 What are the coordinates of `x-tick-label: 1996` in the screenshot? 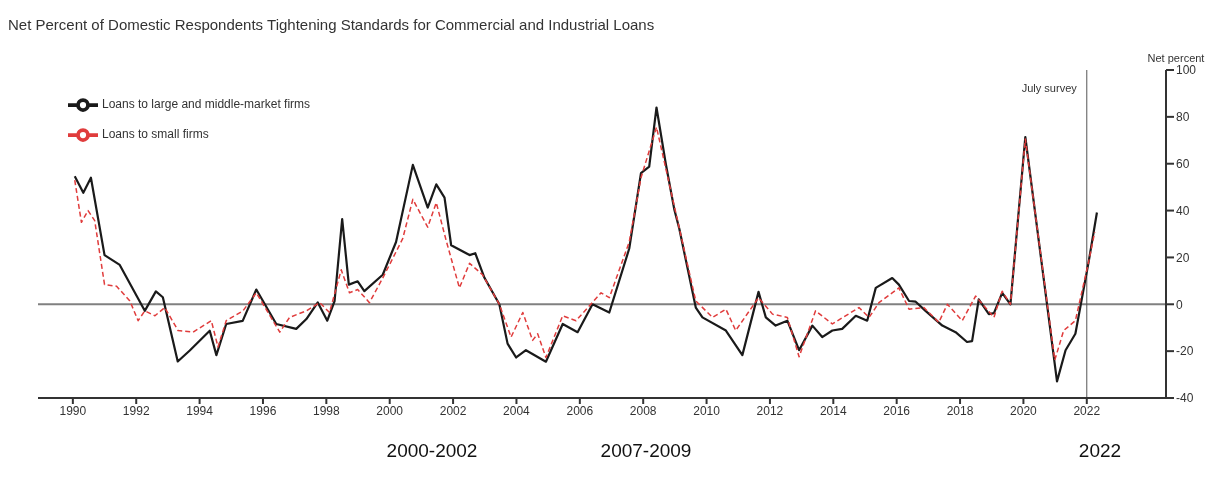 It's located at (263, 410).